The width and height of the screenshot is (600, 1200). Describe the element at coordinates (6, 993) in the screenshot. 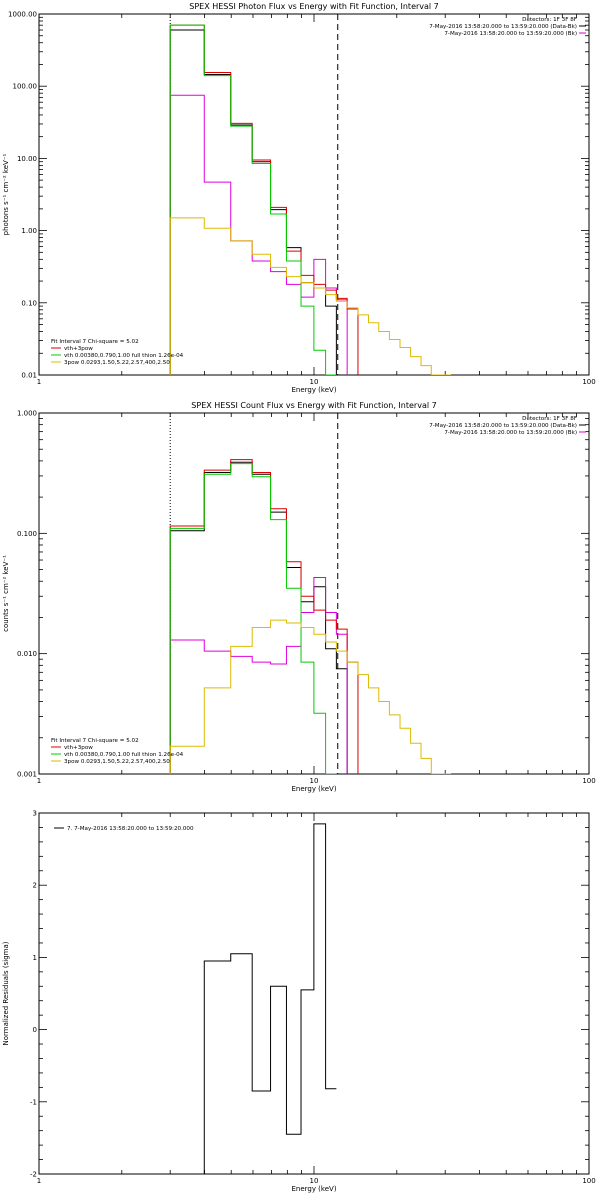

I see `y-axis-label: Normalized Residuals (sigma)` at that location.